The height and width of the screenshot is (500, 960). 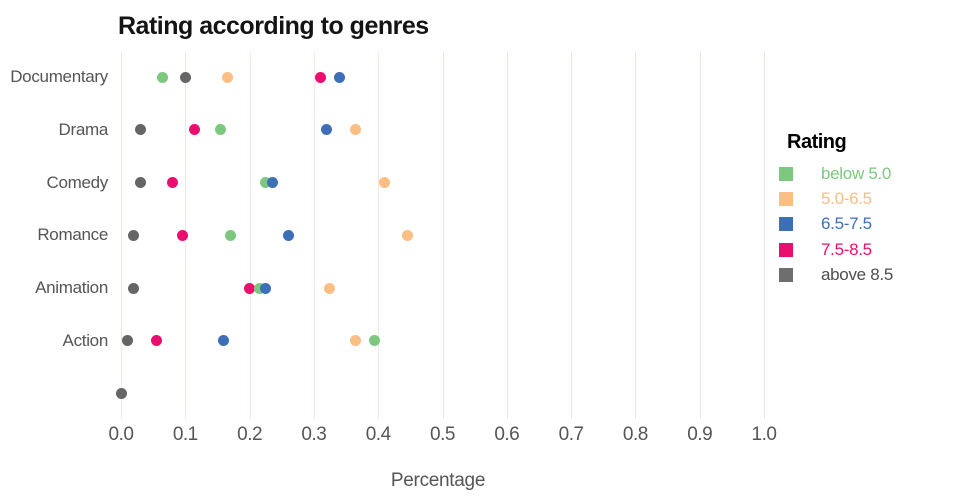 I want to click on legend-title: Rating, so click(x=817, y=142).